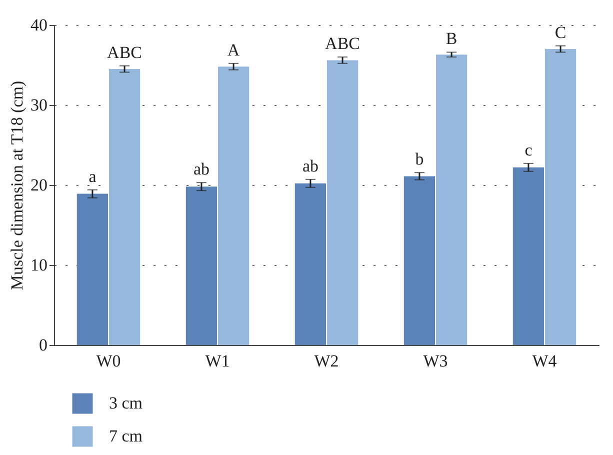 This screenshot has height=455, width=613. I want to click on x-tick-label: W3, so click(435, 361).